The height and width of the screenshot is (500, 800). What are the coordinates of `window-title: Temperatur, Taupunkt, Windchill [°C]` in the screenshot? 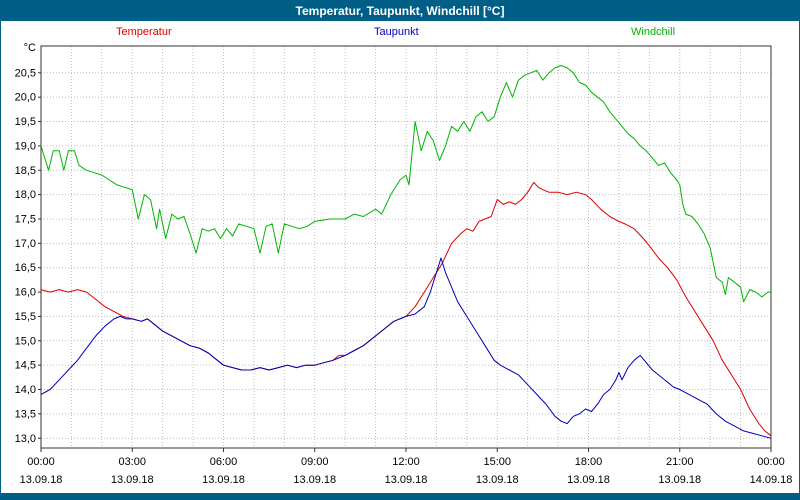 It's located at (400, 11).